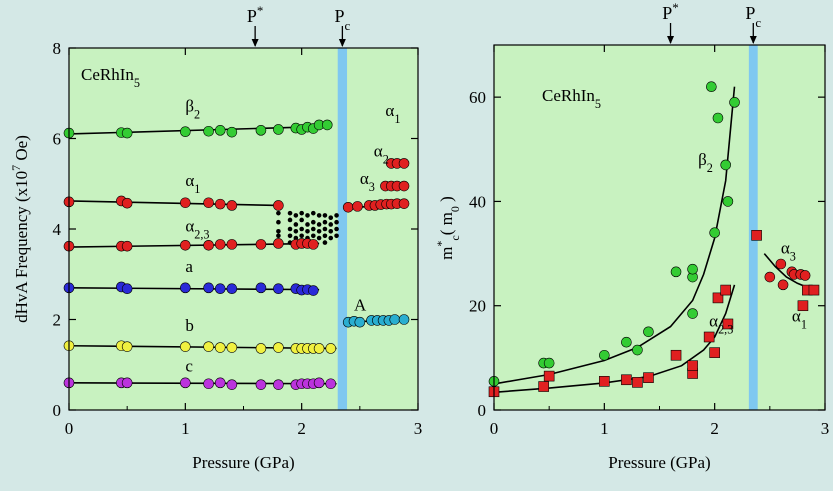  What do you see at coordinates (659, 462) in the screenshot?
I see `x-axis-label: Pressure (GPa)` at bounding box center [659, 462].